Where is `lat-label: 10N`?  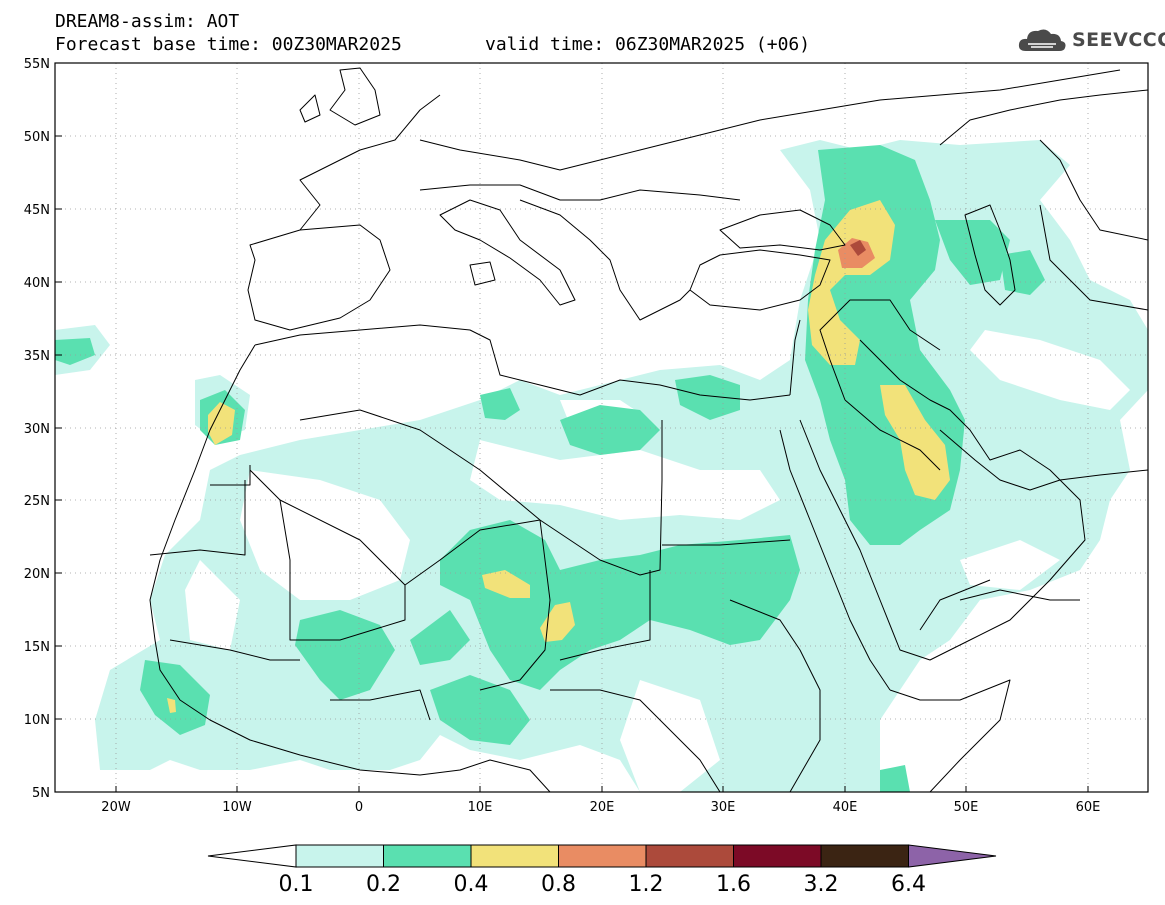 lat-label: 10N is located at coordinates (37, 720).